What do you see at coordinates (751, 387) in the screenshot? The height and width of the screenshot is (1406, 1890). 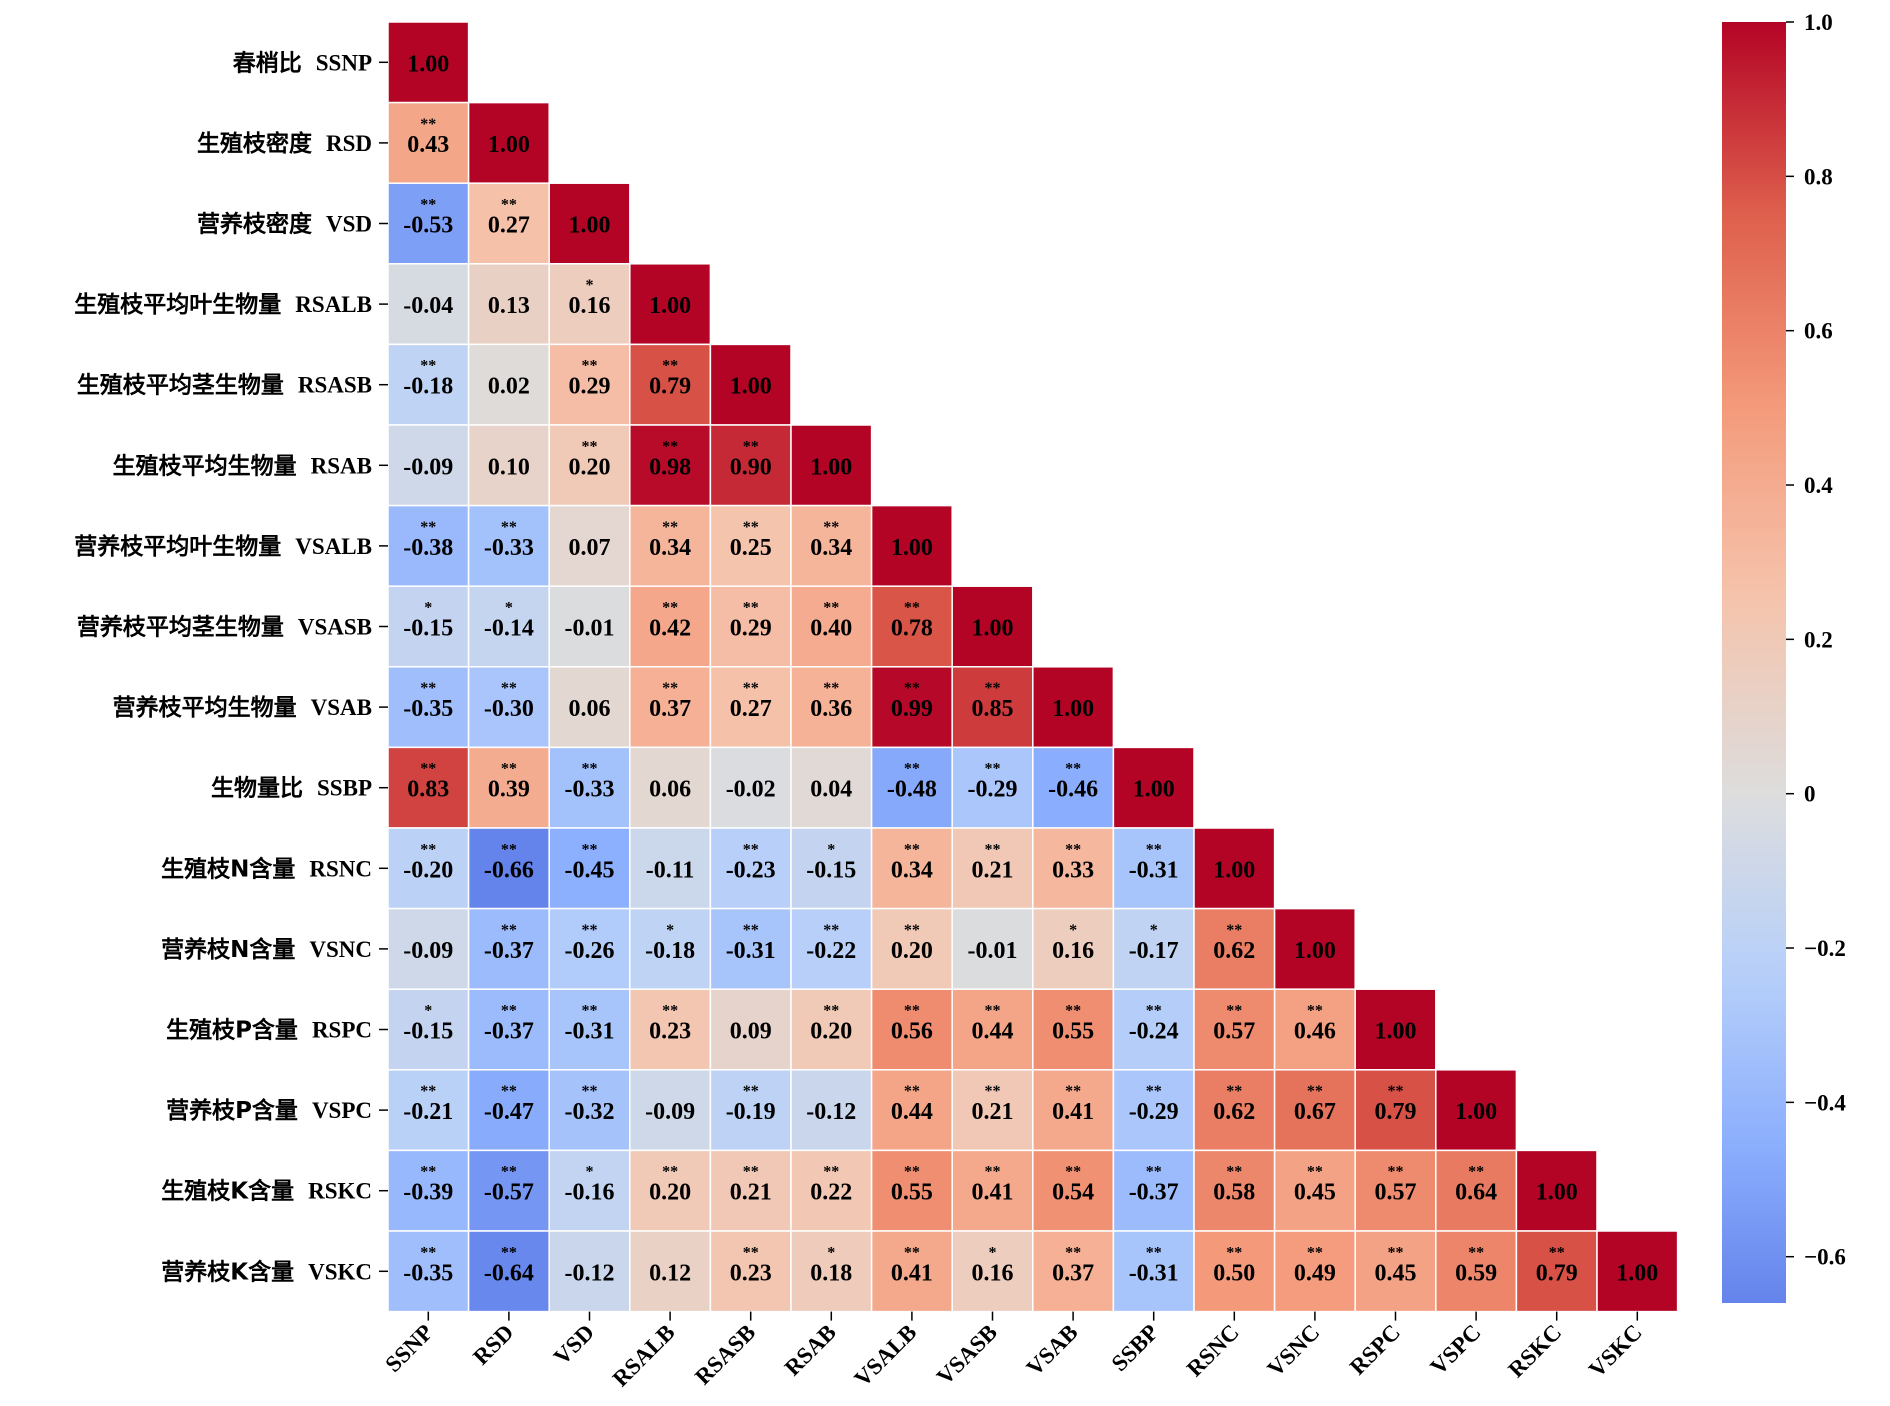 I see `cell-value-label: 1.00` at bounding box center [751, 387].